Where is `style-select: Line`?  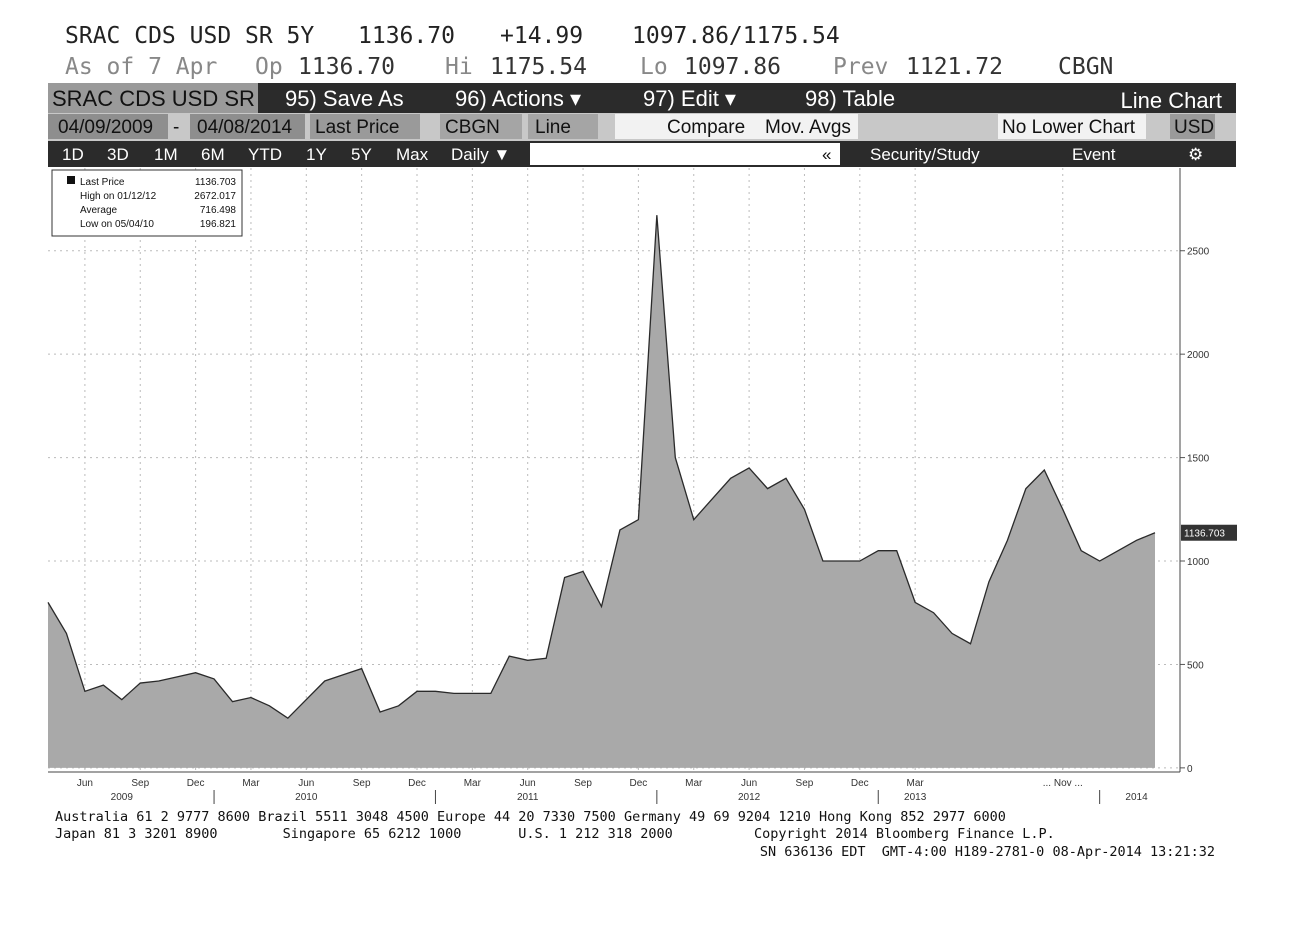 style-select: Line is located at coordinates (553, 127).